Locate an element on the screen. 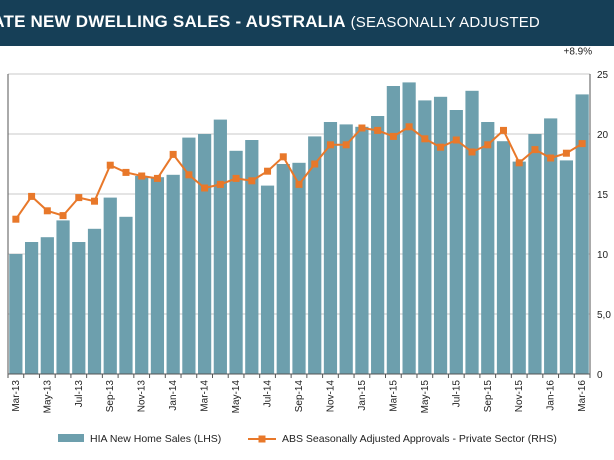 The image size is (614, 460). x-tick-label: Mar-13 is located at coordinates (16, 396).